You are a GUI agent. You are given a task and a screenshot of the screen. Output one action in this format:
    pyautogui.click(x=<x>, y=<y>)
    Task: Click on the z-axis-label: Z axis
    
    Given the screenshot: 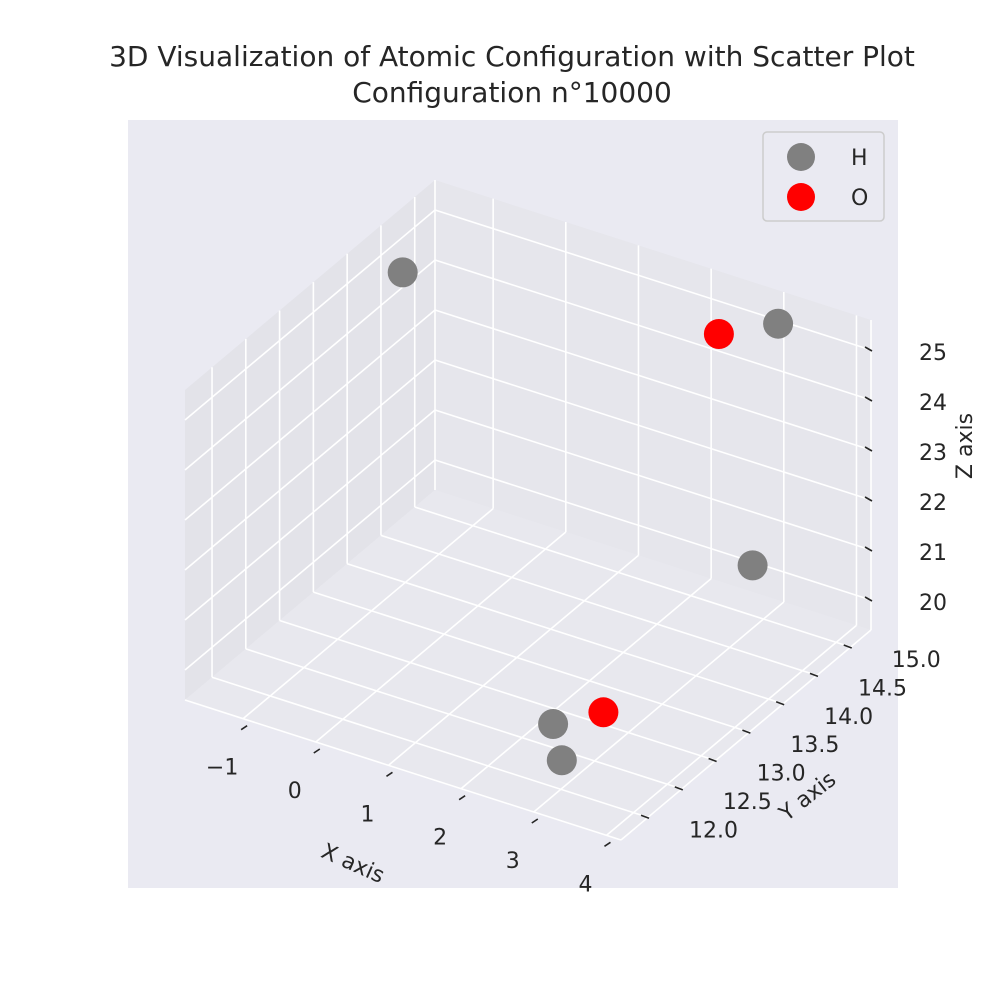 What is the action you would take?
    pyautogui.click(x=965, y=446)
    